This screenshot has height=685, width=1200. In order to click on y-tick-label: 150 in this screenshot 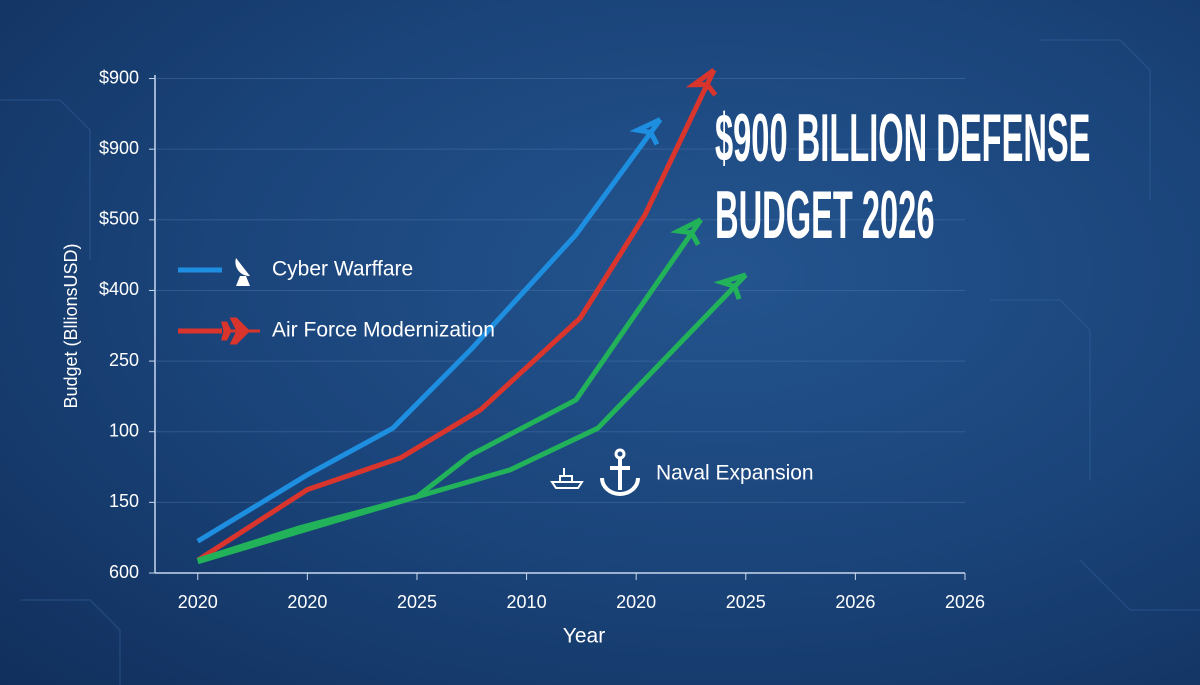, I will do `click(124, 501)`.